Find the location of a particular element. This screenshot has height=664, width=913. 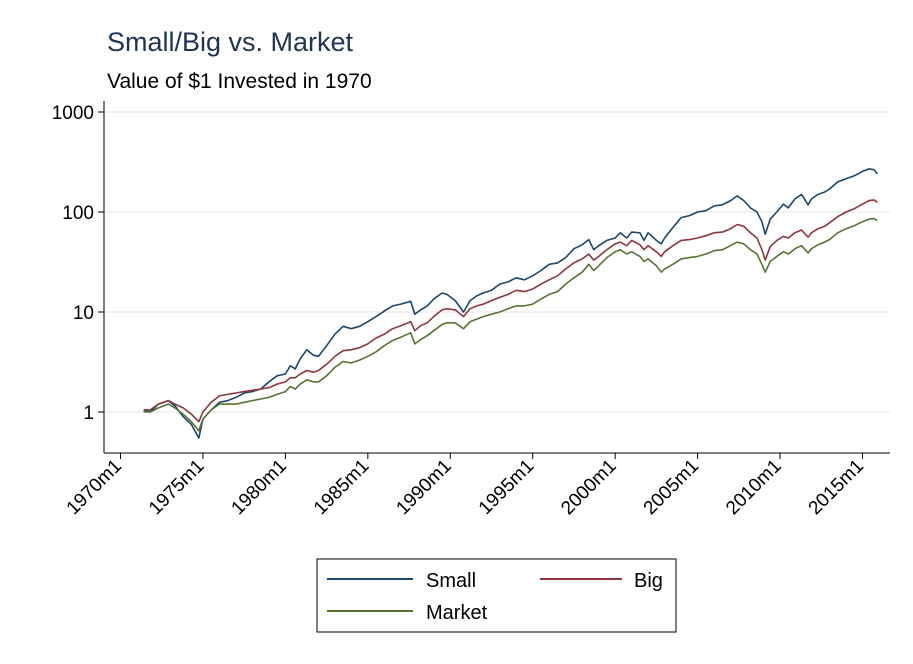

y-tick-label: 1 is located at coordinates (88, 413).